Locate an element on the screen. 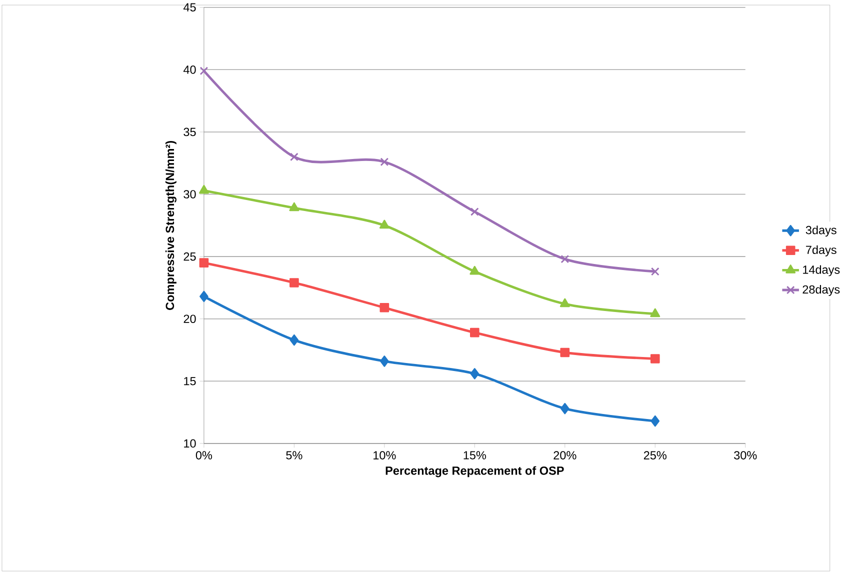 The height and width of the screenshot is (573, 845). y-tick-label: 45 is located at coordinates (189, 7).